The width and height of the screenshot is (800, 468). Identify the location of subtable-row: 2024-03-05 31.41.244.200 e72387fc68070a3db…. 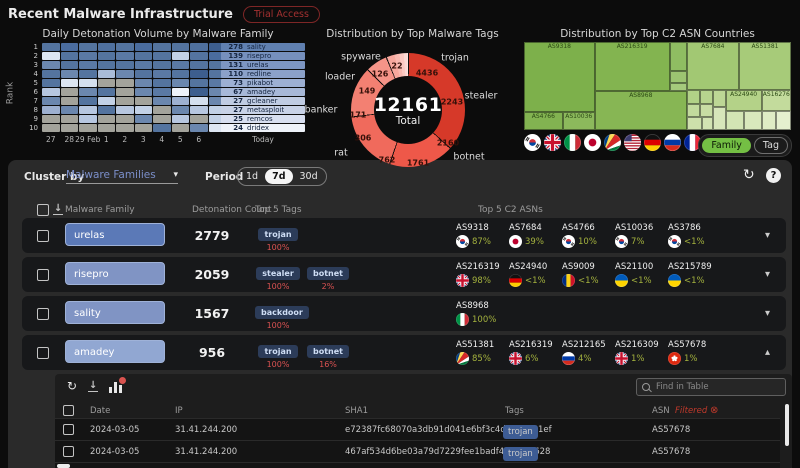
(417, 429).